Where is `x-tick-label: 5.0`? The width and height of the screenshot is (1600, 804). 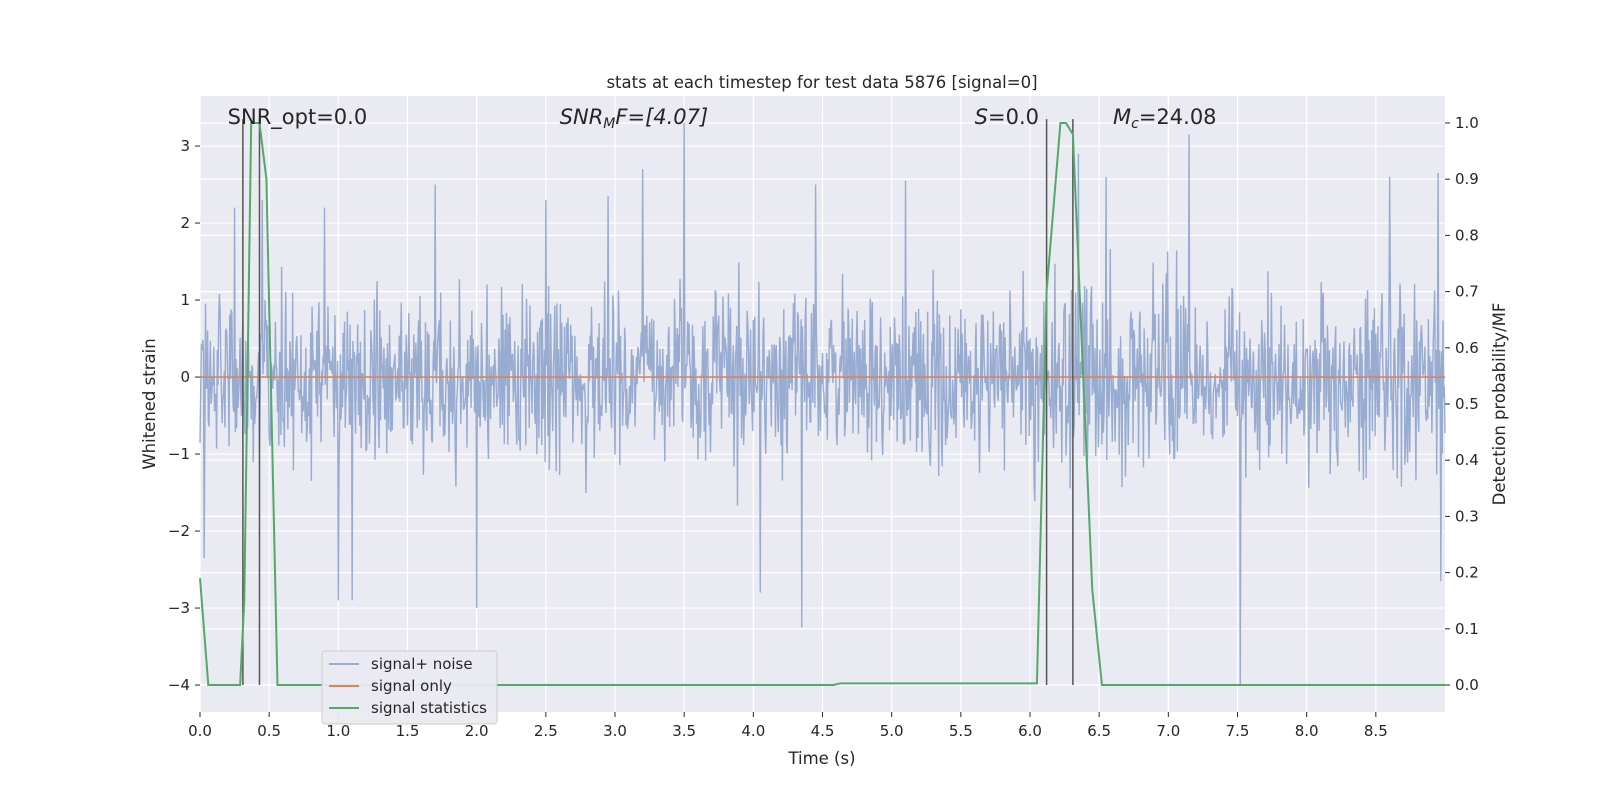 x-tick-label: 5.0 is located at coordinates (892, 731).